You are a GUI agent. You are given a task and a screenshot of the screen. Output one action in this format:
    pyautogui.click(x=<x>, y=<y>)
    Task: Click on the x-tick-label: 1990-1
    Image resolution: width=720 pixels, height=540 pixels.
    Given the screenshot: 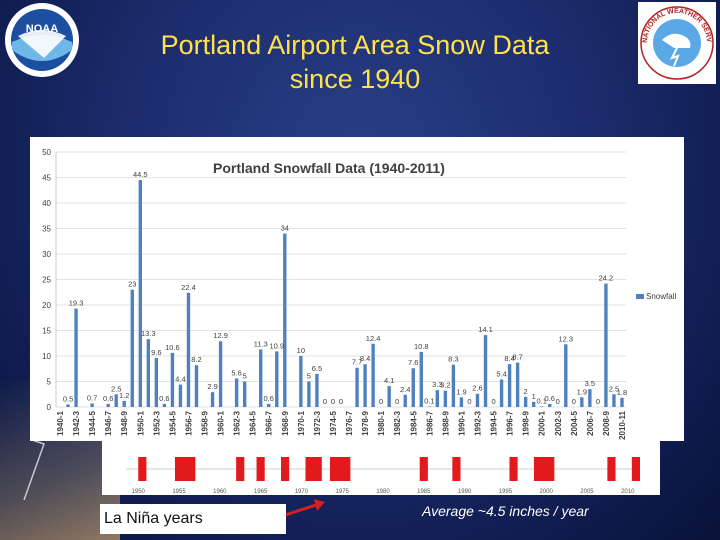 What is the action you would take?
    pyautogui.click(x=461, y=422)
    